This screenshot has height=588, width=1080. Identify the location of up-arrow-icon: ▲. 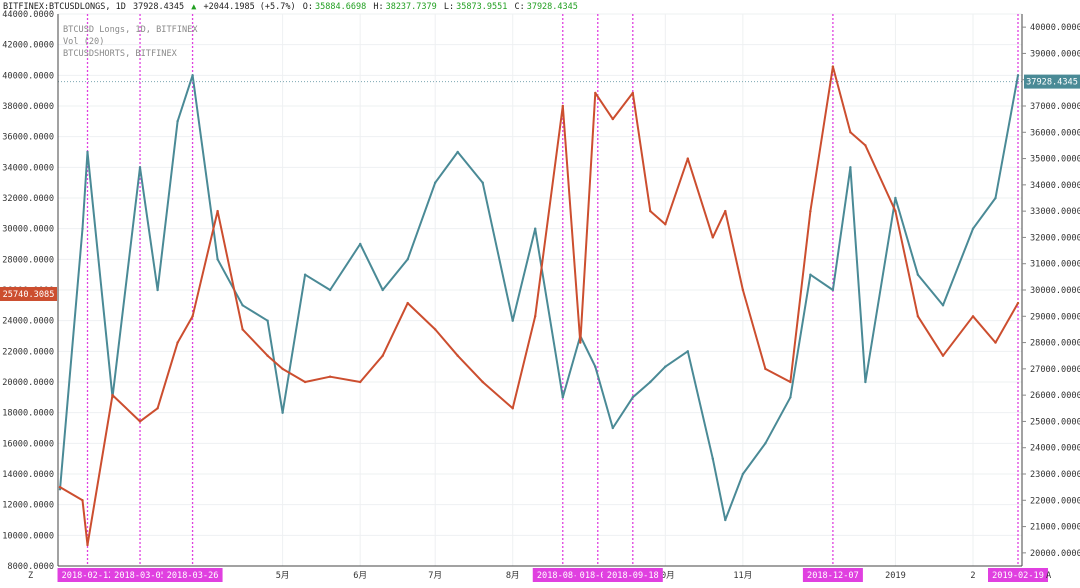
(194, 7).